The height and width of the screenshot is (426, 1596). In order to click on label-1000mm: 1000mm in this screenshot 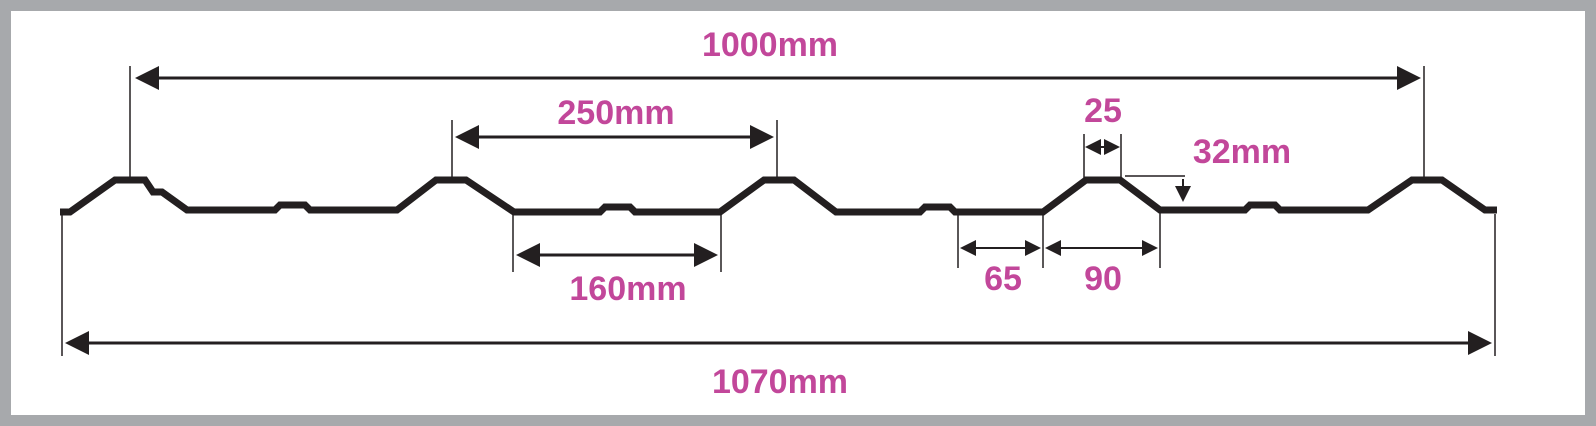, I will do `click(770, 45)`.